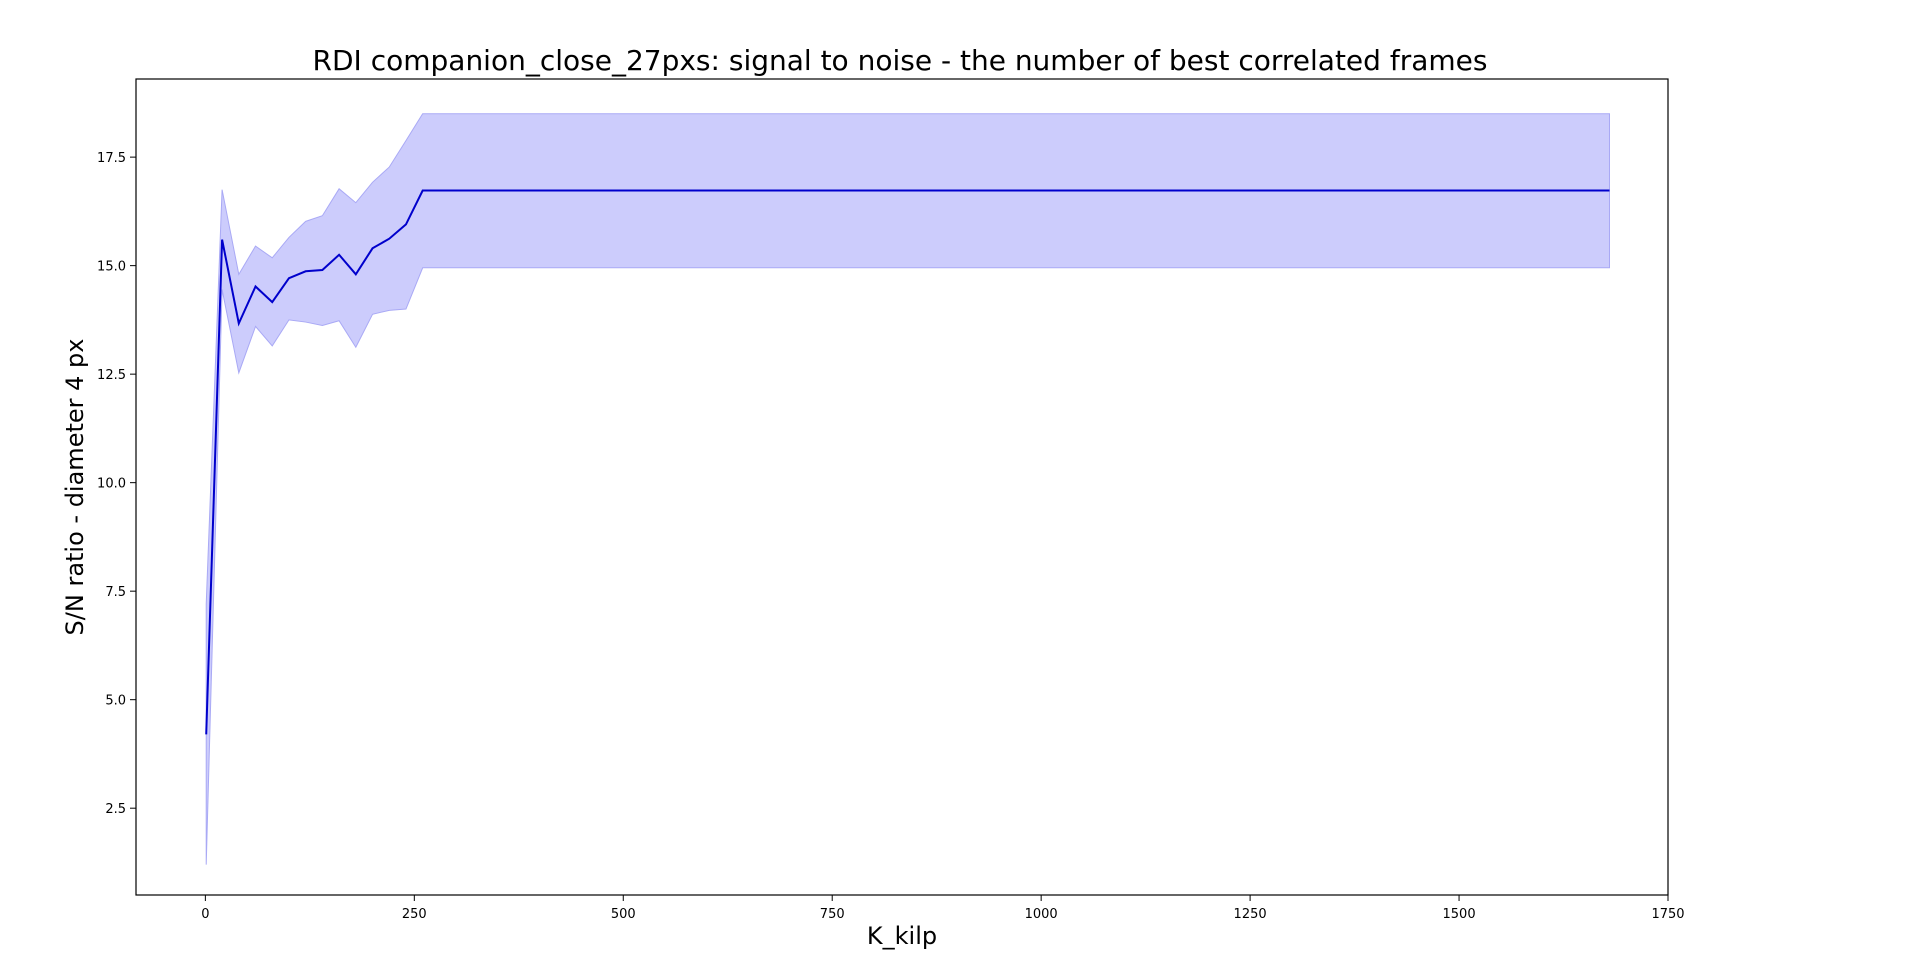 The image size is (1920, 973). What do you see at coordinates (1250, 914) in the screenshot?
I see `x-tick-label: 1250` at bounding box center [1250, 914].